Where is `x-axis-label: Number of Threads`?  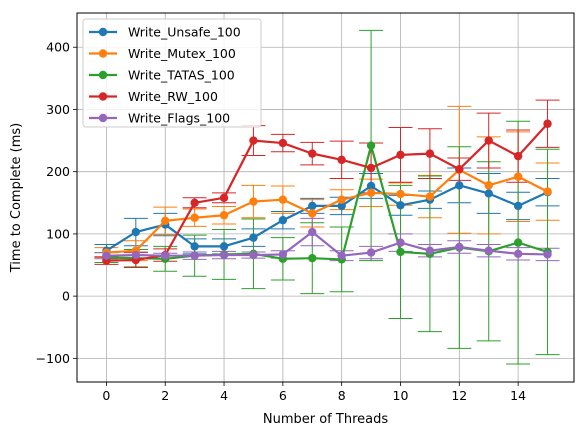
x-axis-label: Number of Threads is located at coordinates (325, 419).